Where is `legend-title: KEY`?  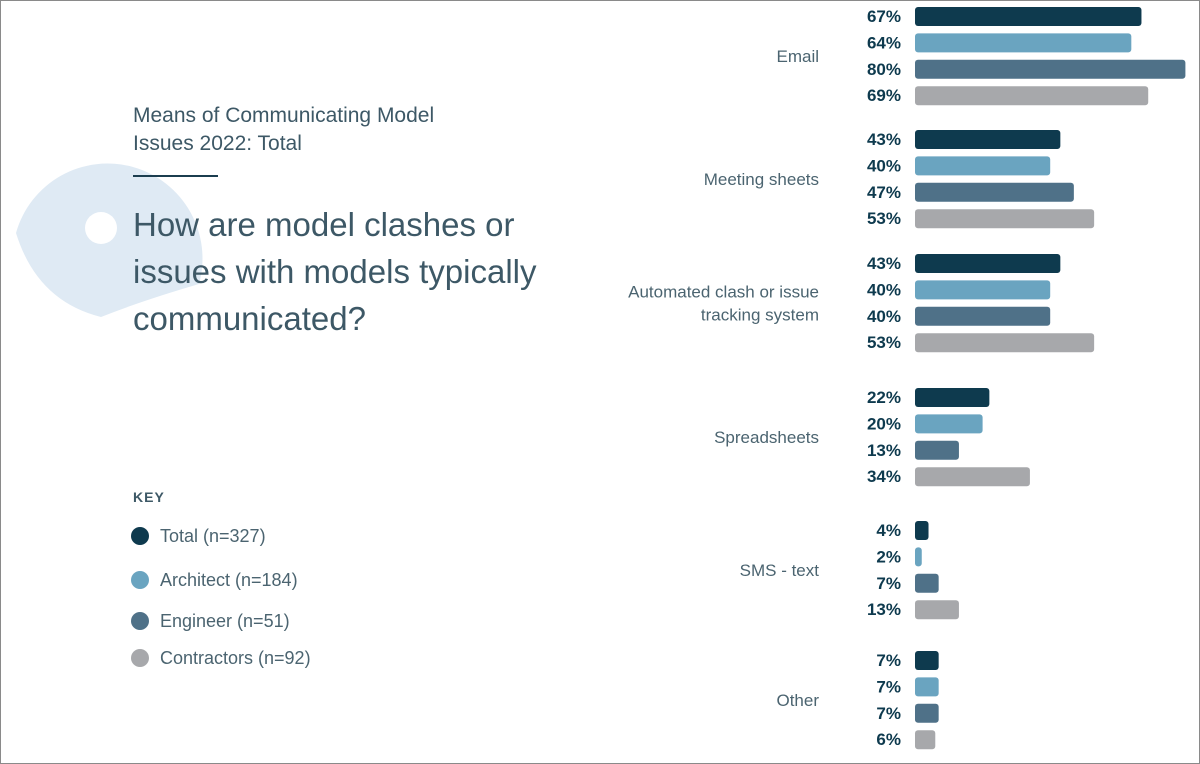 legend-title: KEY is located at coordinates (149, 497).